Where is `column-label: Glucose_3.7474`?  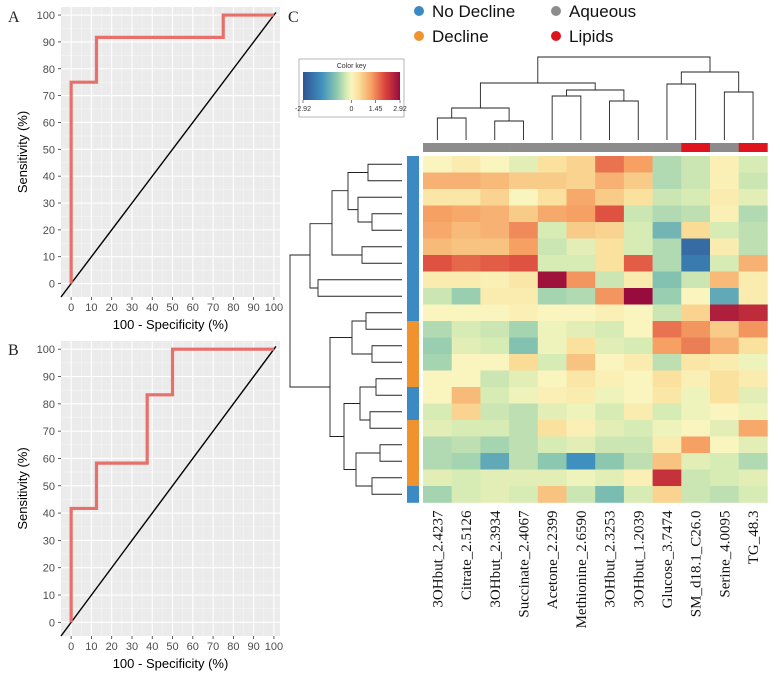 column-label: Glucose_3.7474 is located at coordinates (668, 559).